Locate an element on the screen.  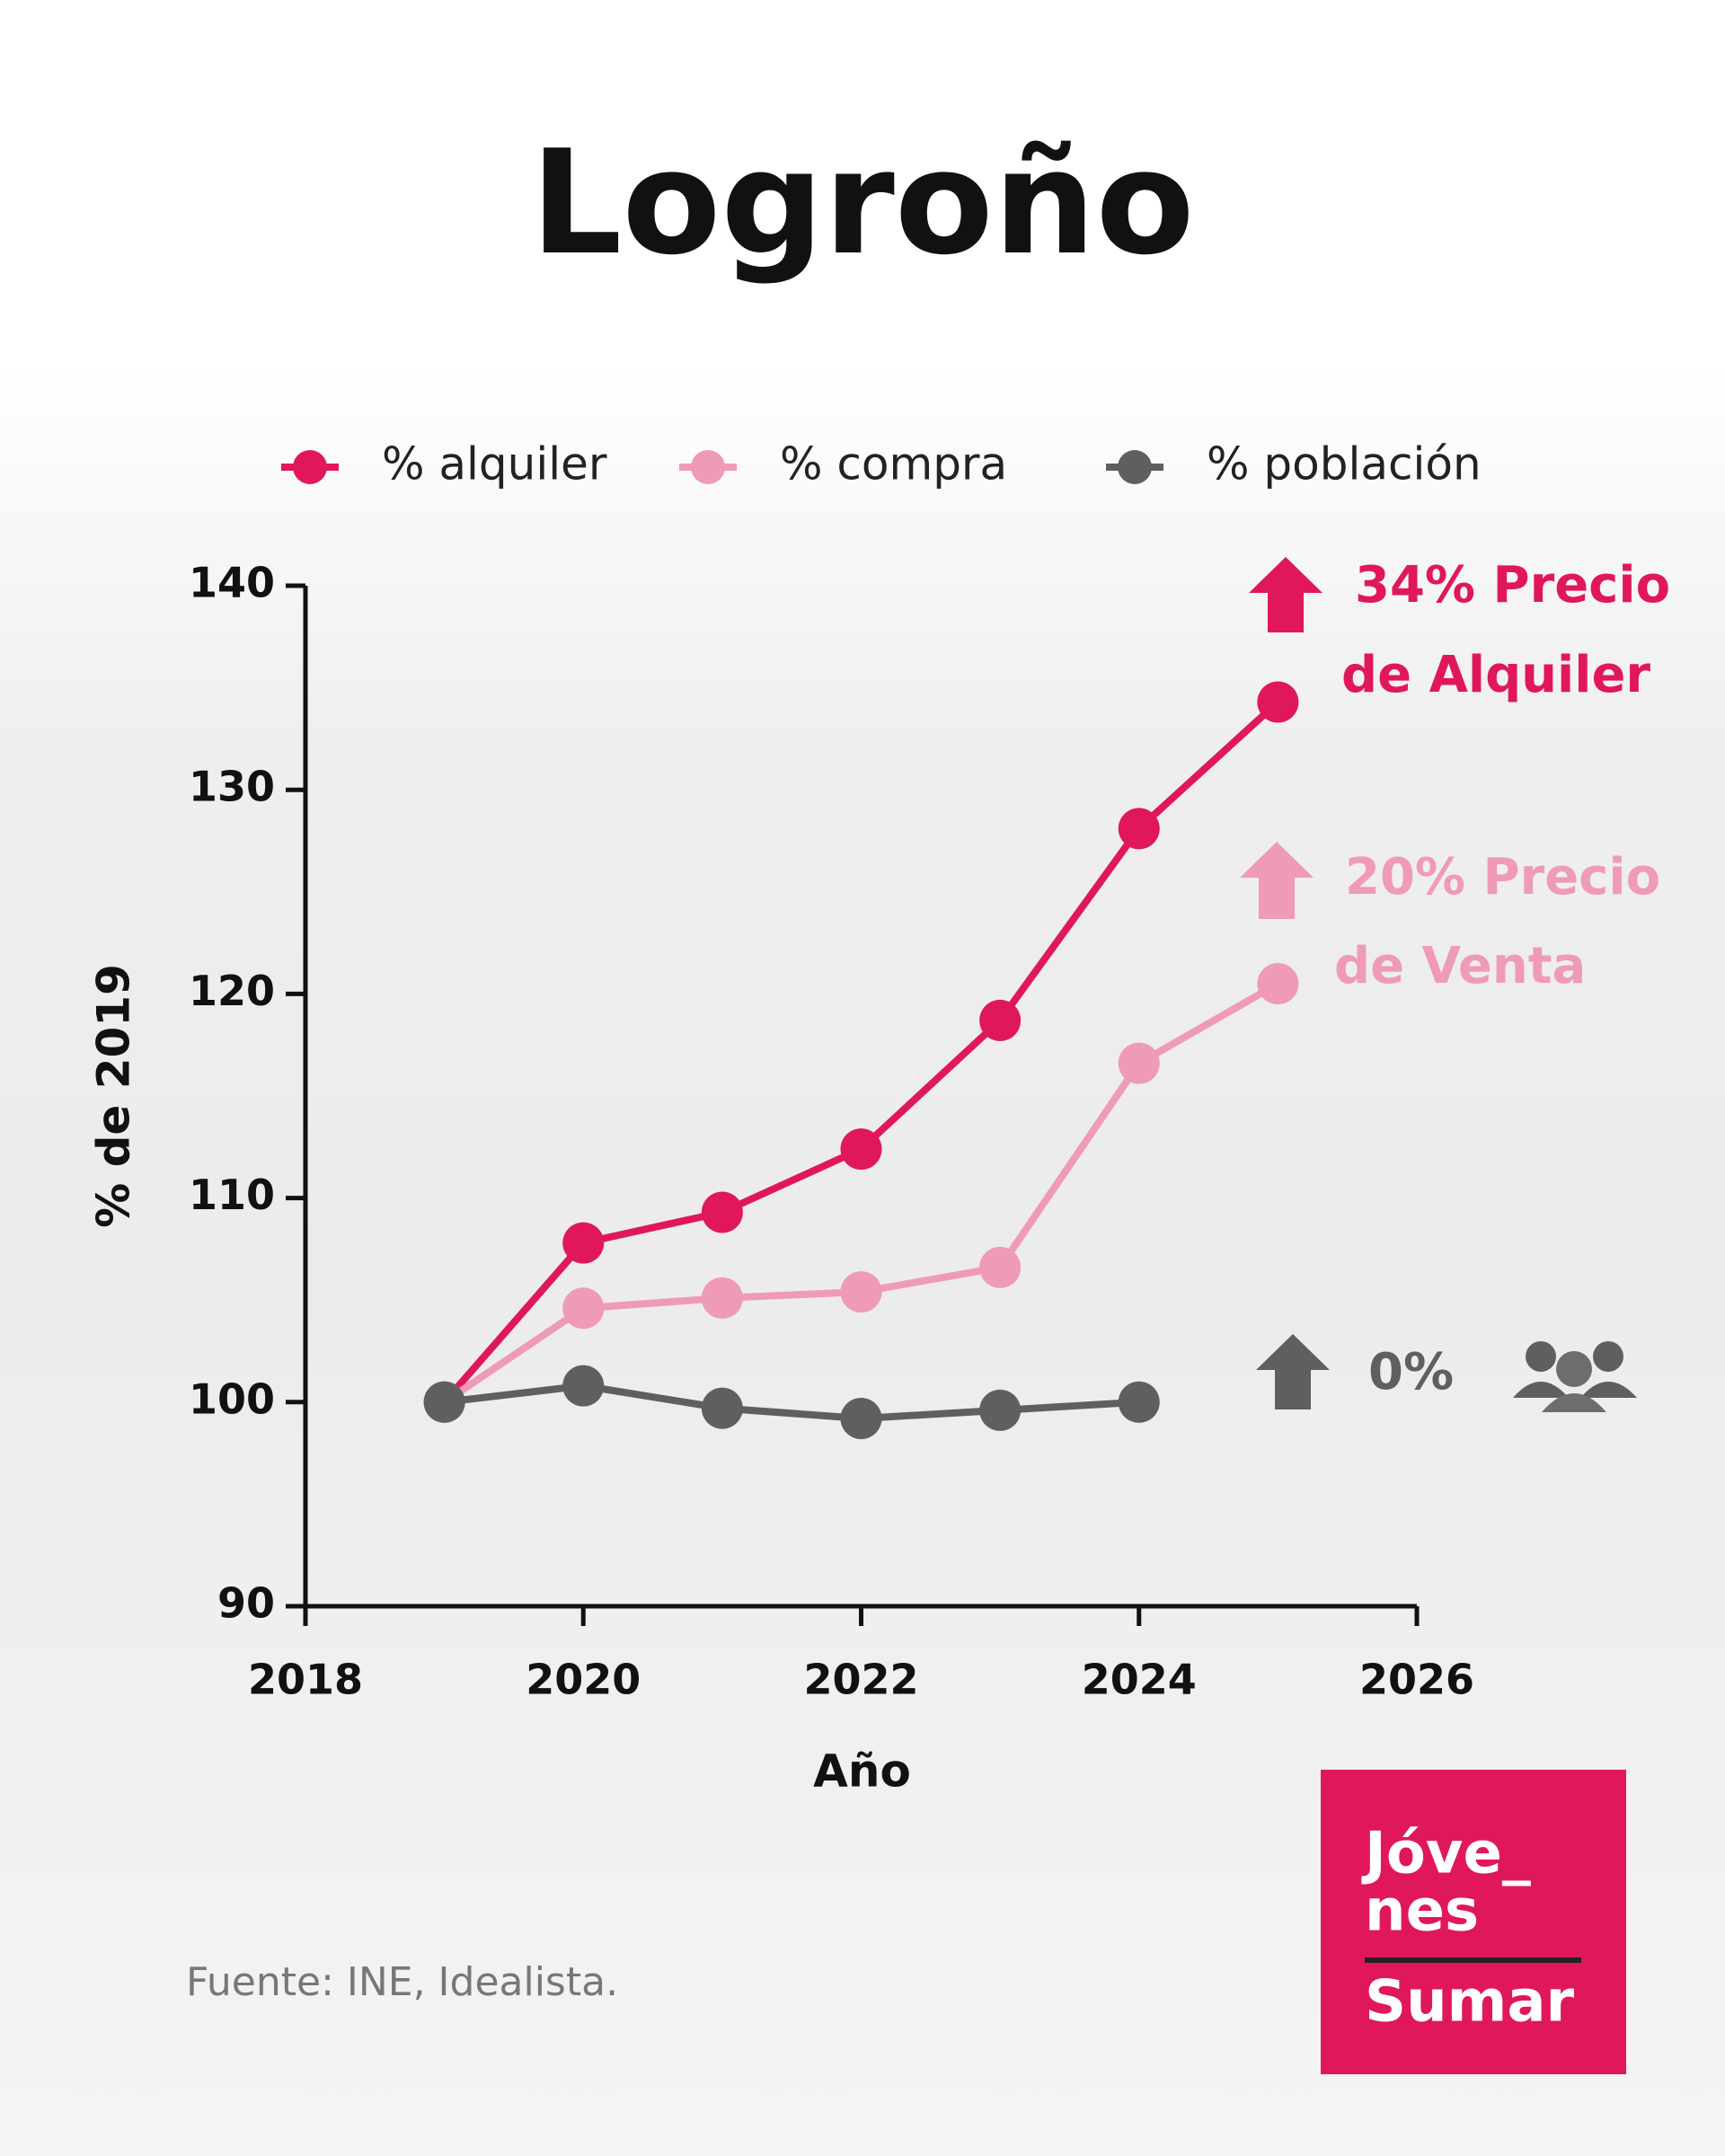
x-tick-label: 2022 is located at coordinates (860, 1680).